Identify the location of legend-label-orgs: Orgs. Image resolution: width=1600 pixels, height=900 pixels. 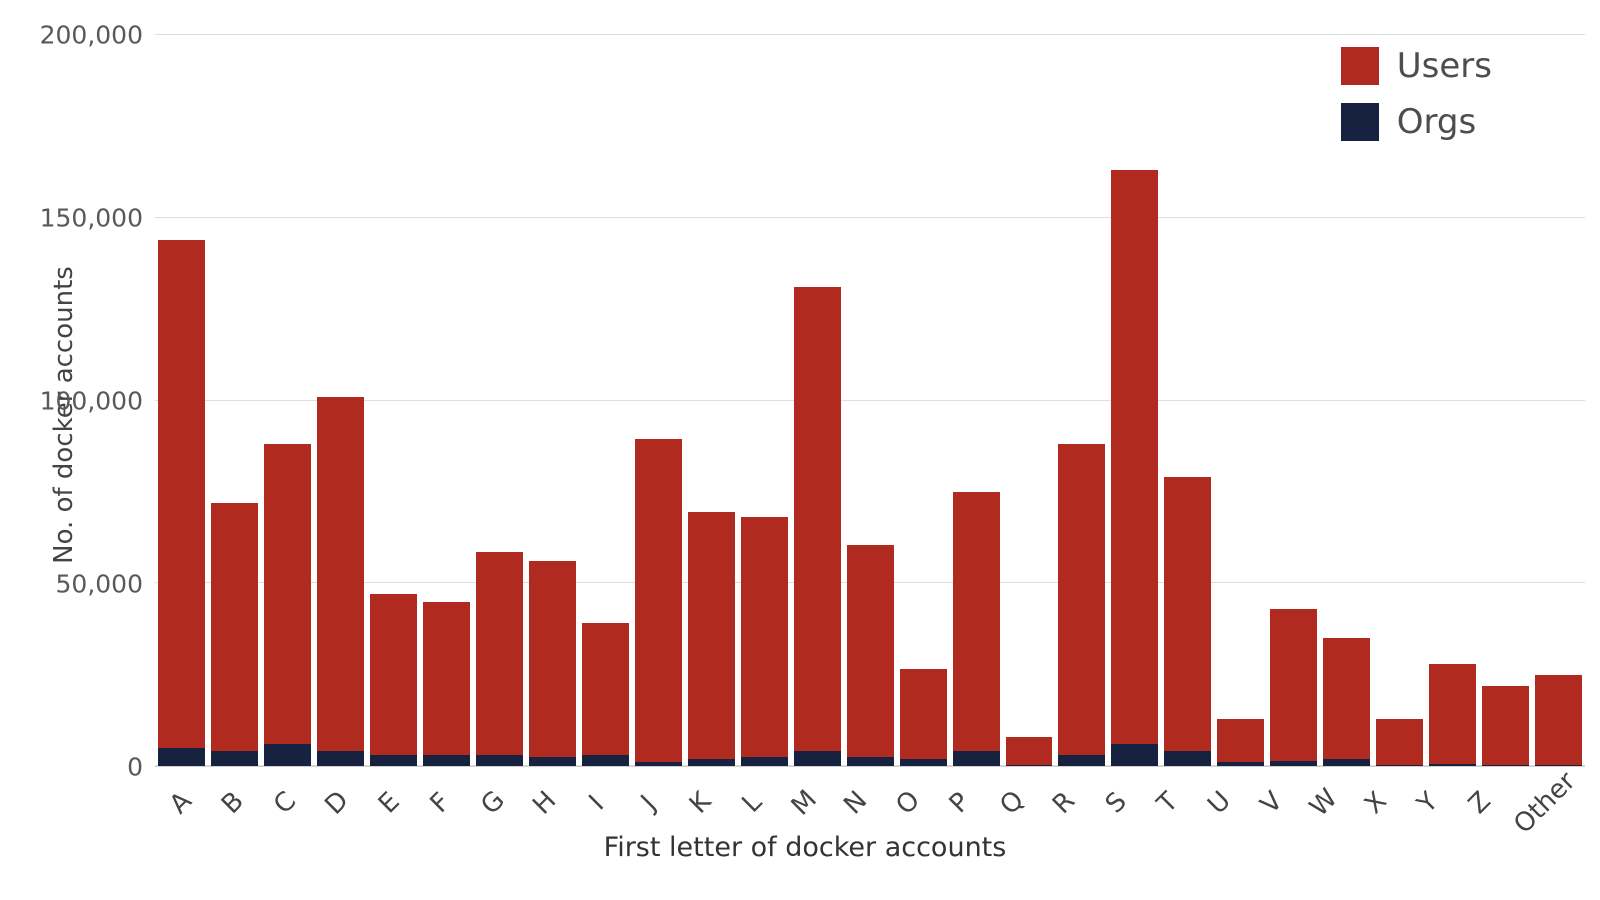
(1436, 122).